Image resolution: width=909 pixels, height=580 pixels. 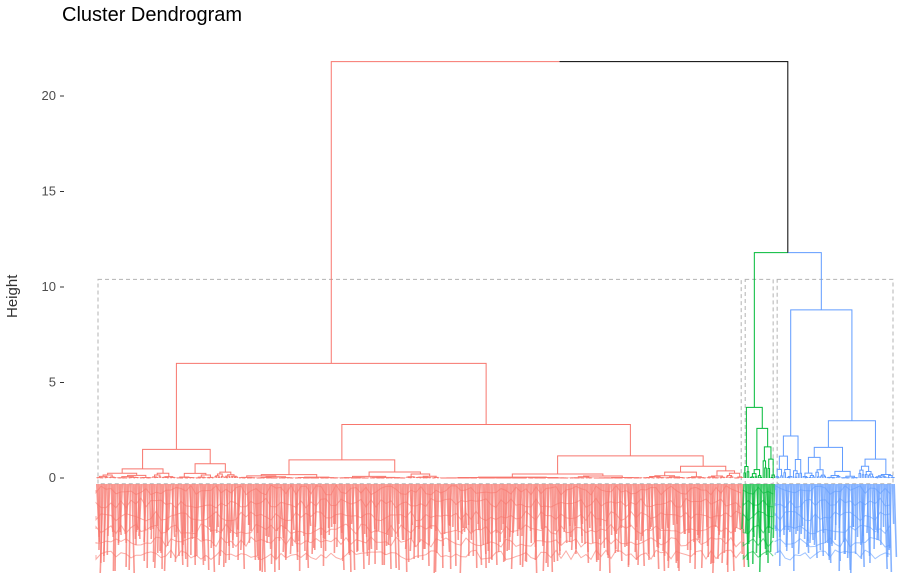 What do you see at coordinates (49, 191) in the screenshot?
I see `y-tick-label: 15` at bounding box center [49, 191].